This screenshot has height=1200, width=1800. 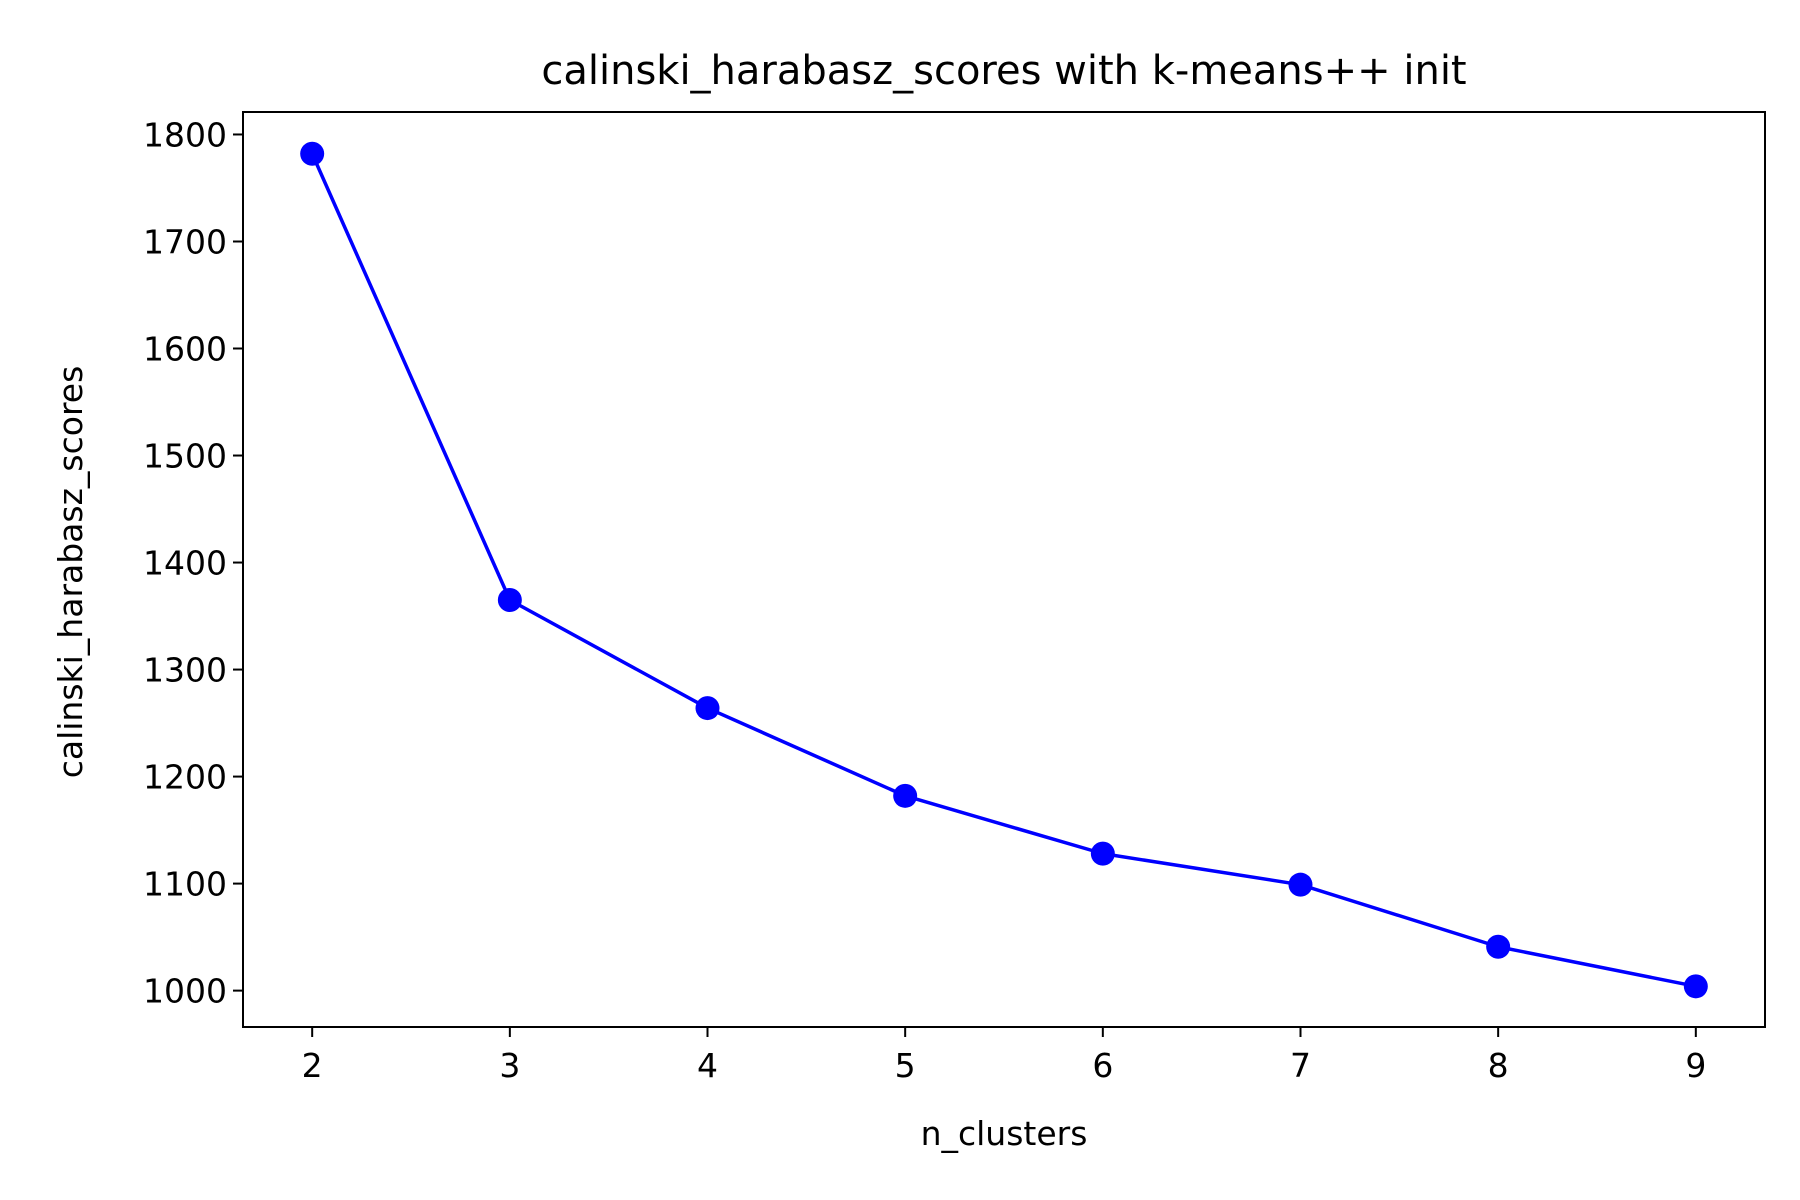 What do you see at coordinates (509, 1065) in the screenshot?
I see `x-tick-label: 3` at bounding box center [509, 1065].